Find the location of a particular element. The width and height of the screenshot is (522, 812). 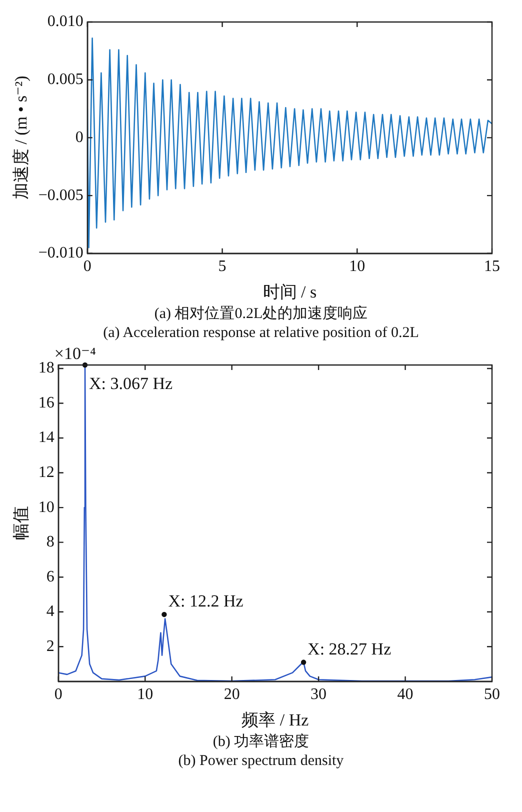

text: (b) Power spectrum density is located at coordinates (261, 761).